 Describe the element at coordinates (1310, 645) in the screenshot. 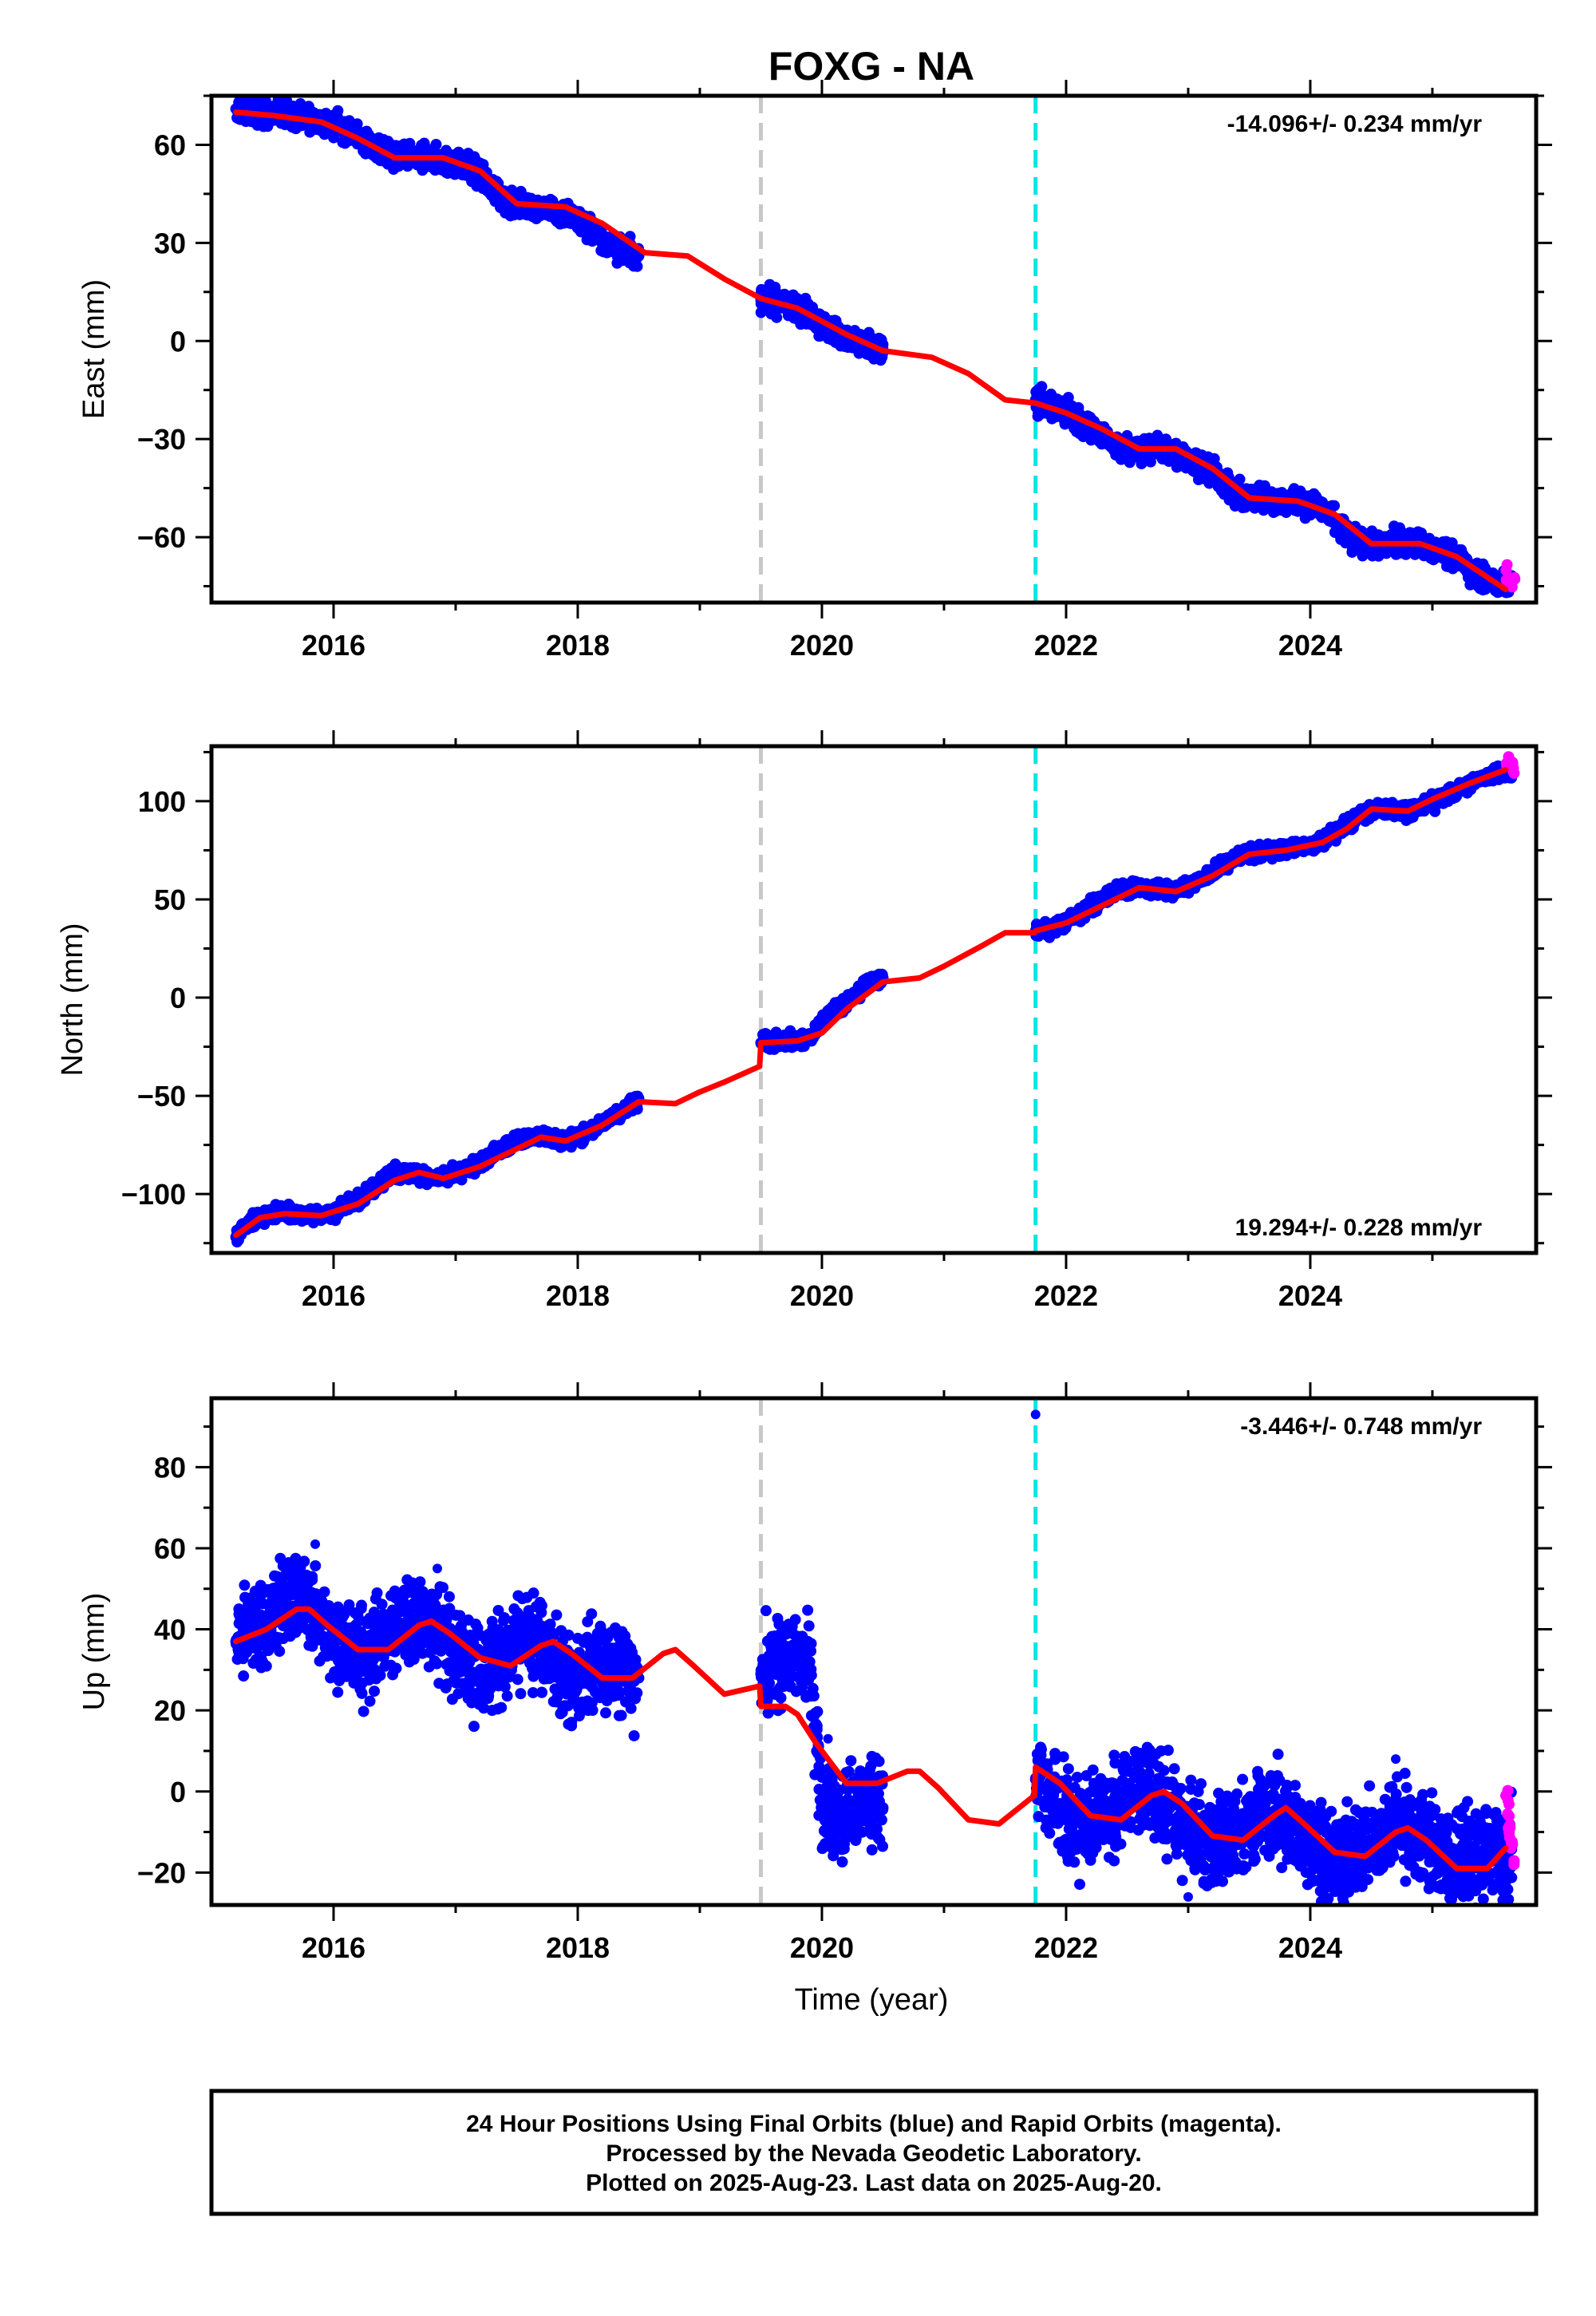

I see `x-tick-label: 2024` at that location.